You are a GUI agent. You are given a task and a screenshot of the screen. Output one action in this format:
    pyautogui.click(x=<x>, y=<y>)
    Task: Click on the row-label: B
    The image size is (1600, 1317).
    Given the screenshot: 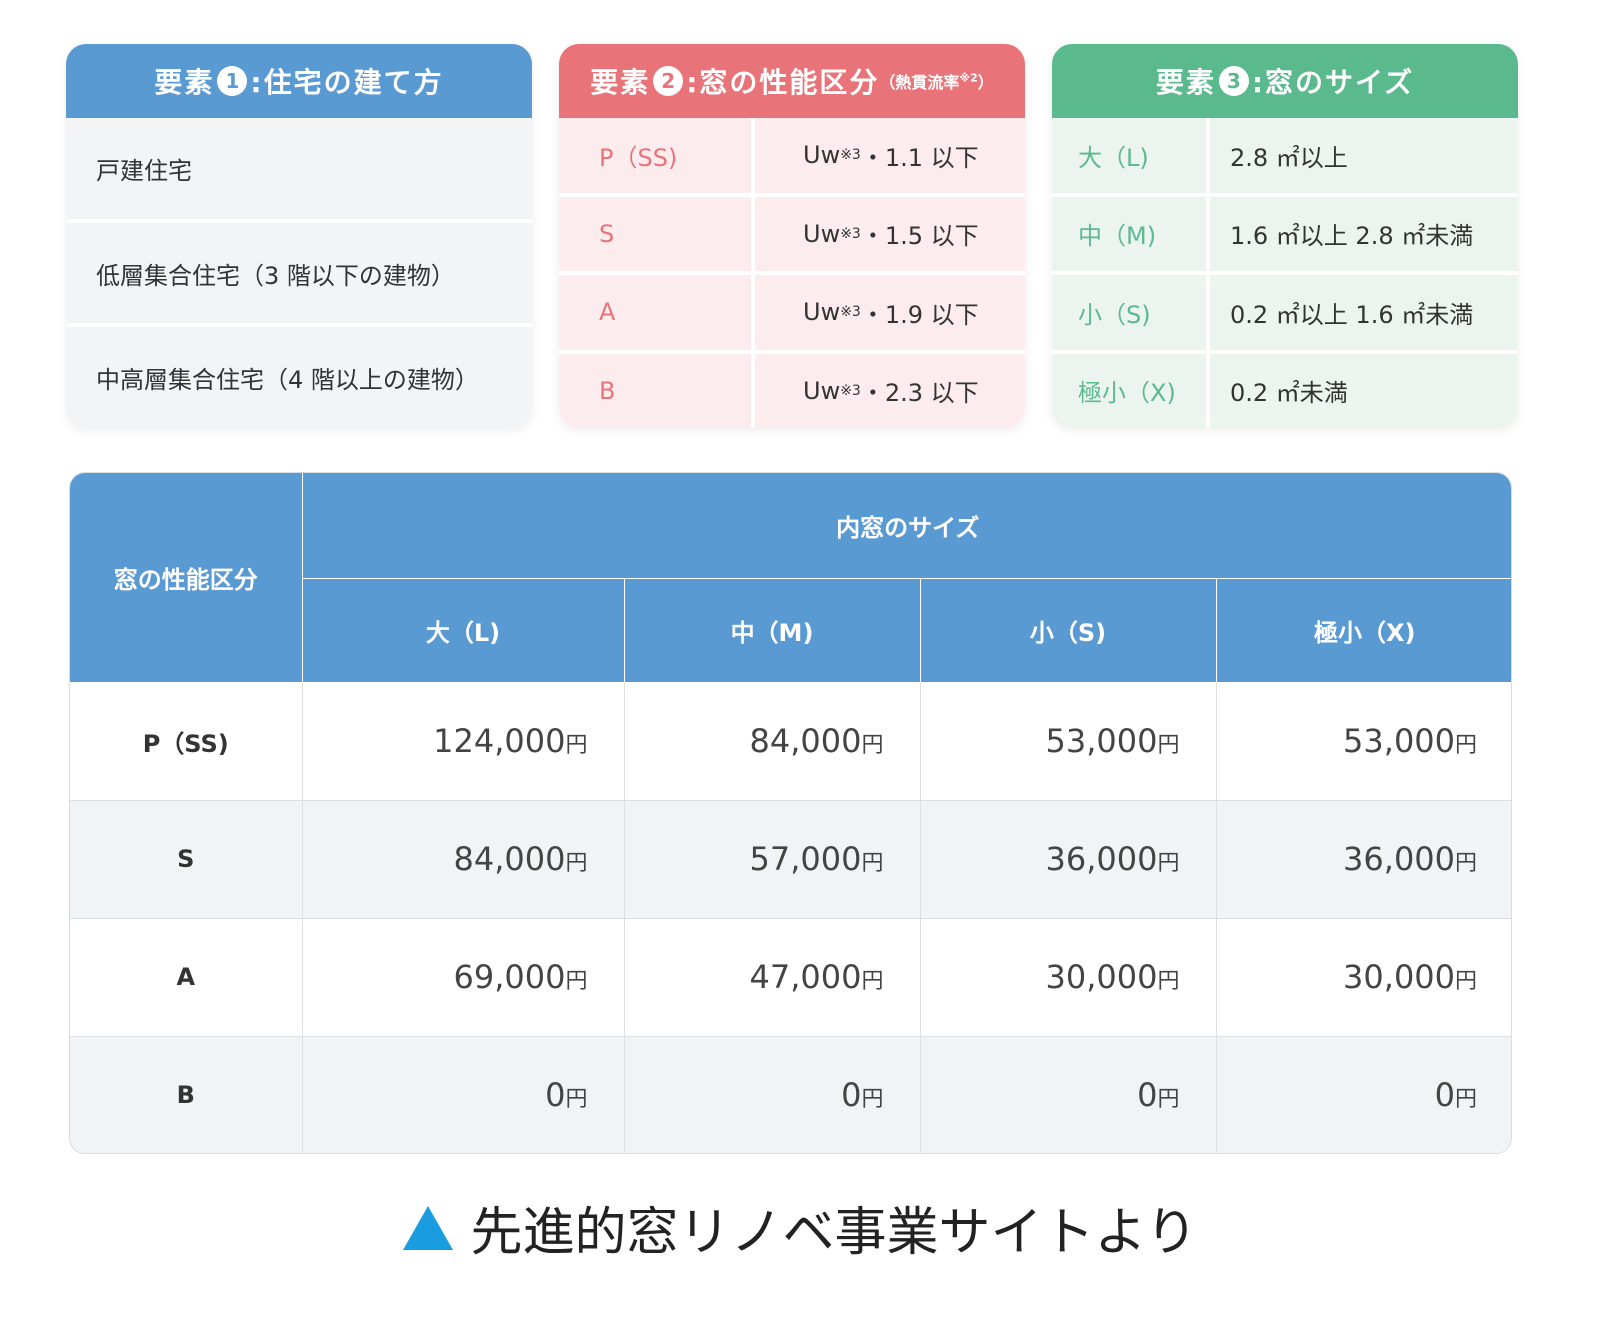 What is the action you would take?
    pyautogui.click(x=186, y=1094)
    